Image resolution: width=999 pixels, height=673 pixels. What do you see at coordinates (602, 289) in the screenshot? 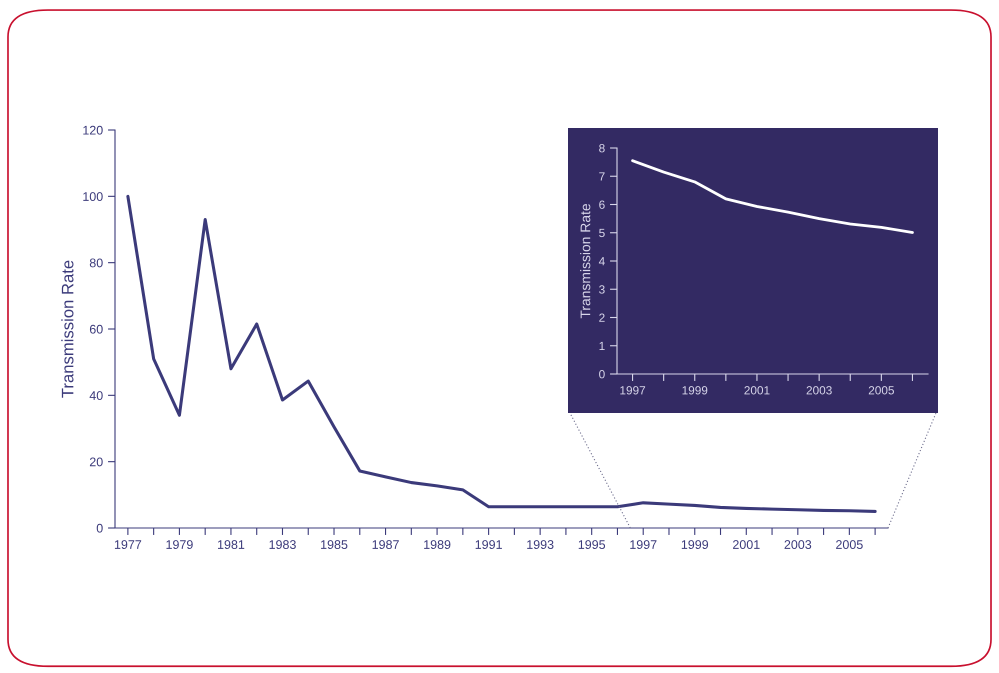
I see `y-tick-label: 3` at bounding box center [602, 289].